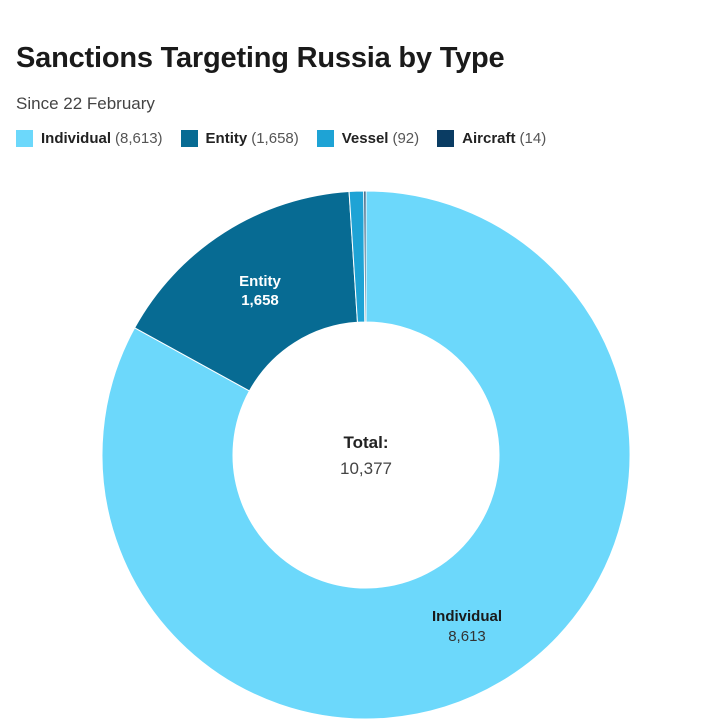 The height and width of the screenshot is (727, 720). What do you see at coordinates (365, 138) in the screenshot?
I see `legend-label-vessel: Vessel` at bounding box center [365, 138].